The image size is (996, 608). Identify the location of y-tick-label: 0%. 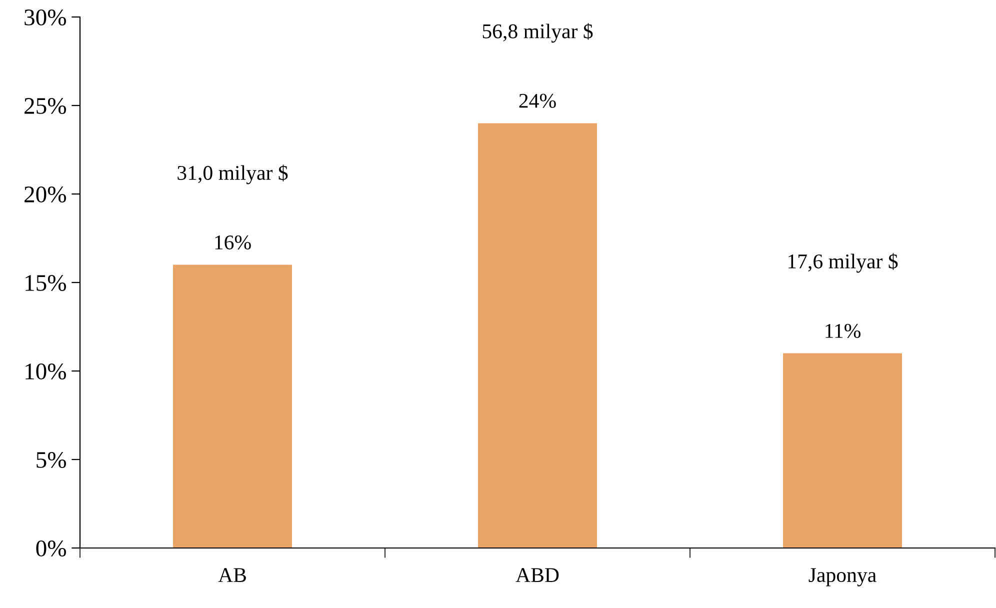
(51, 548).